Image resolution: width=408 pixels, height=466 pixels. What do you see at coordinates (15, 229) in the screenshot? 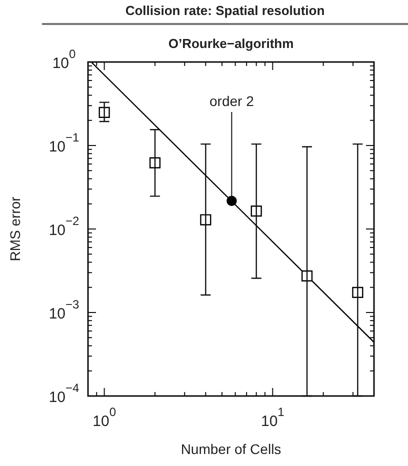
I see `y-axis-title: RMS error` at bounding box center [15, 229].